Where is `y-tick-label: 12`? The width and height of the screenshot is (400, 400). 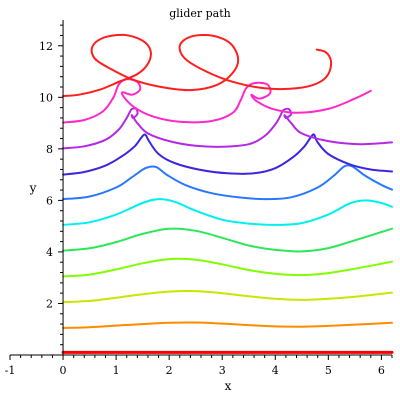
y-tick-label: 12 is located at coordinates (46, 46).